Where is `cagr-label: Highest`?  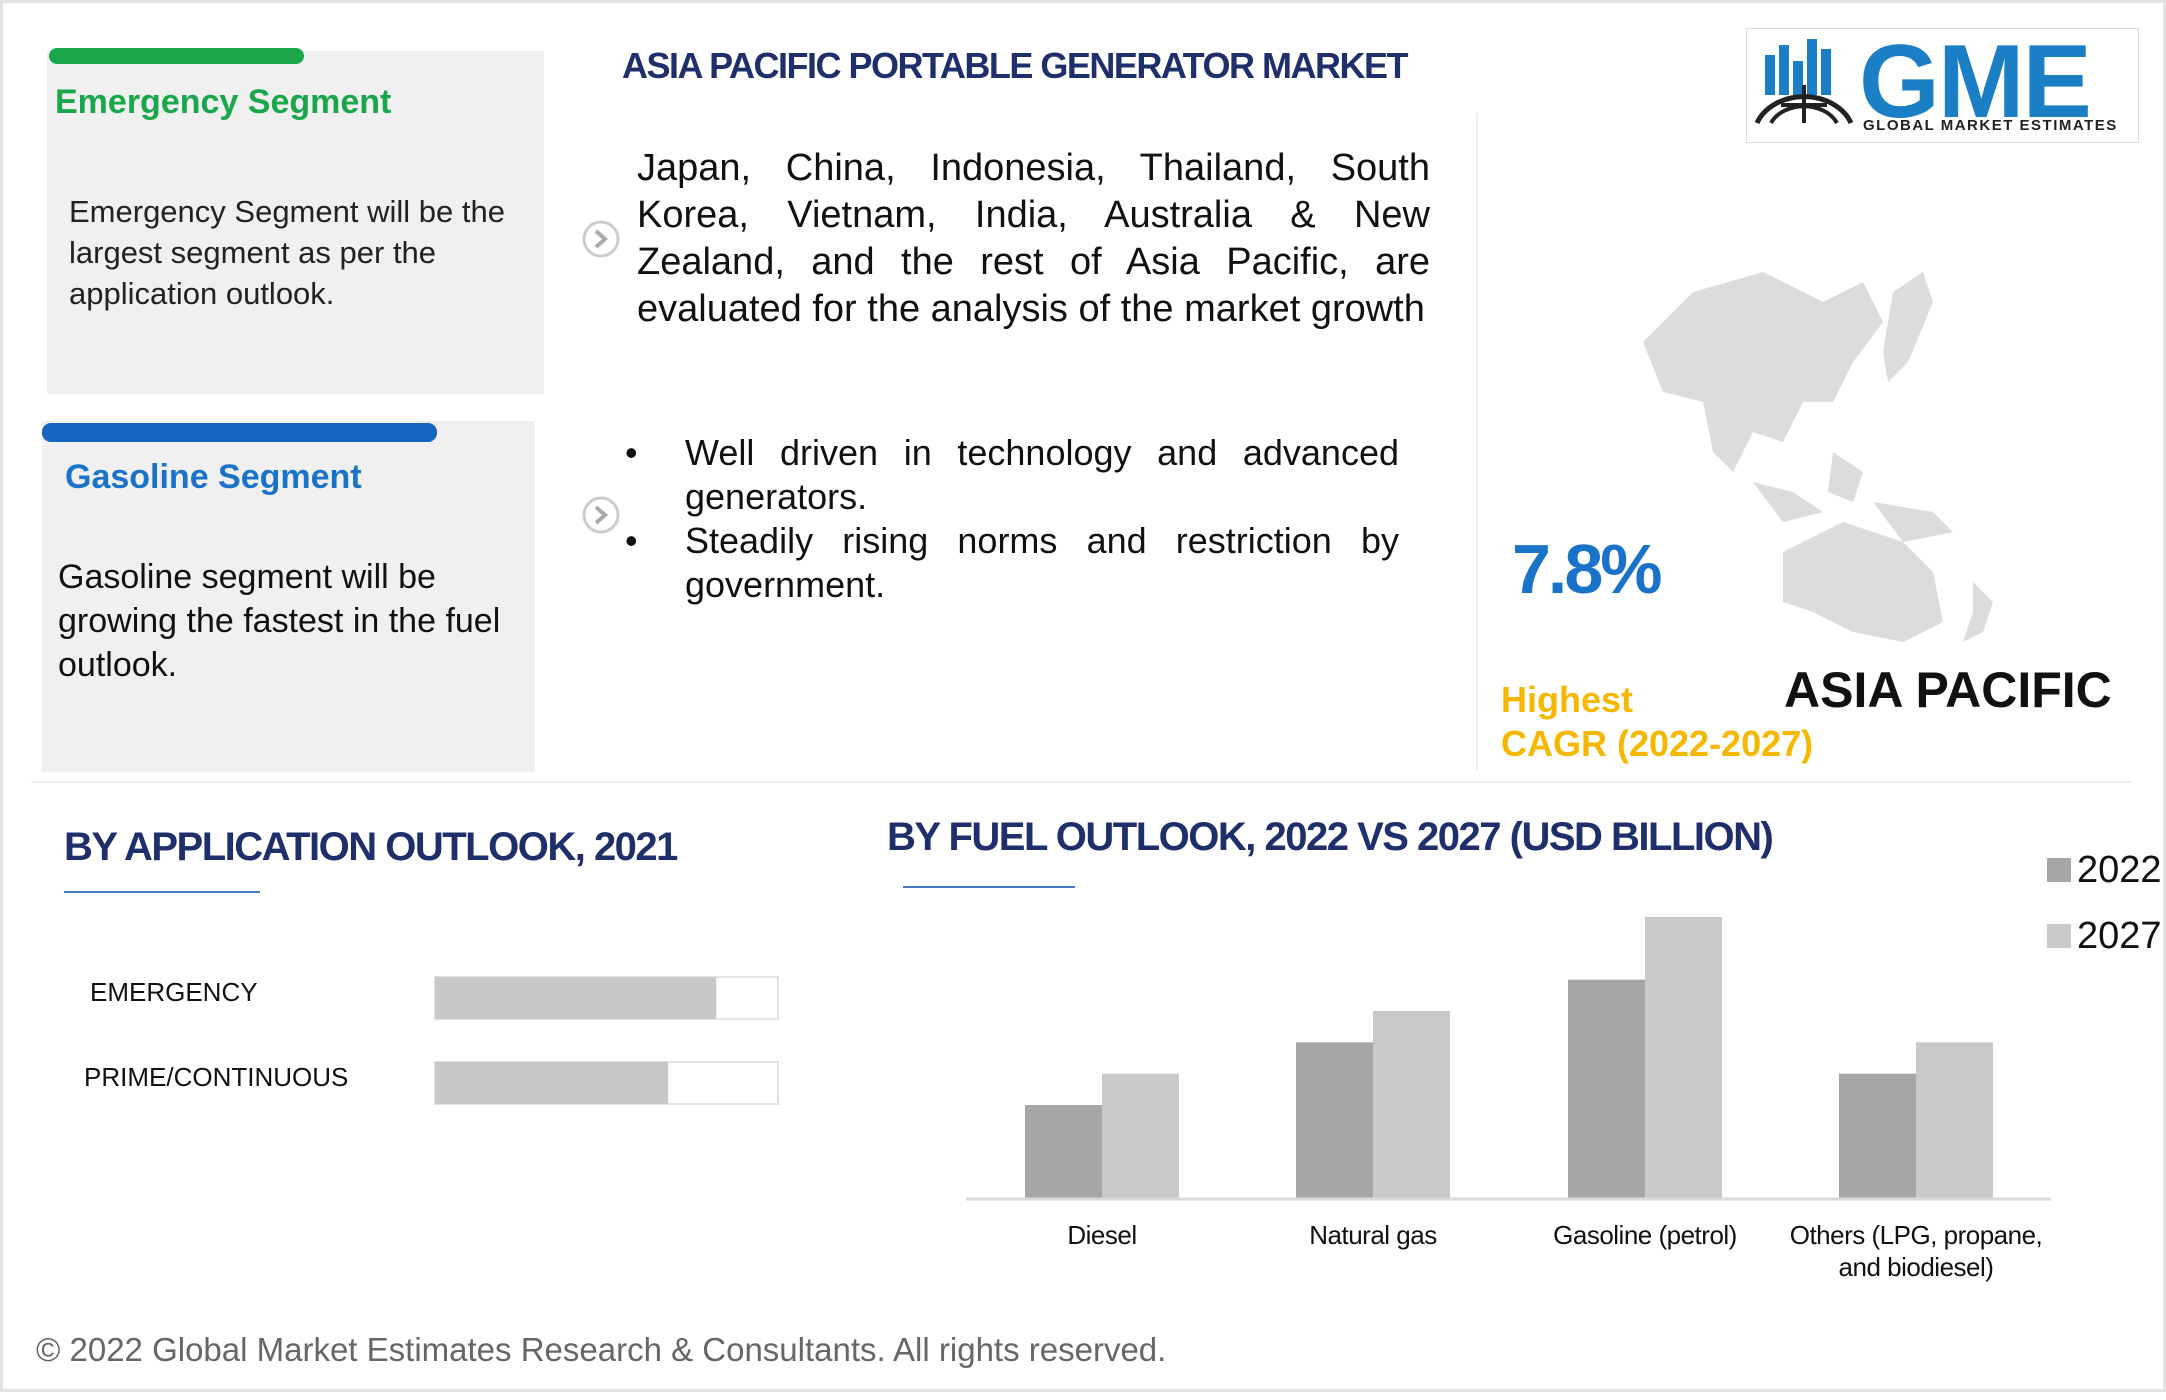
cagr-label: Highest is located at coordinates (1567, 699).